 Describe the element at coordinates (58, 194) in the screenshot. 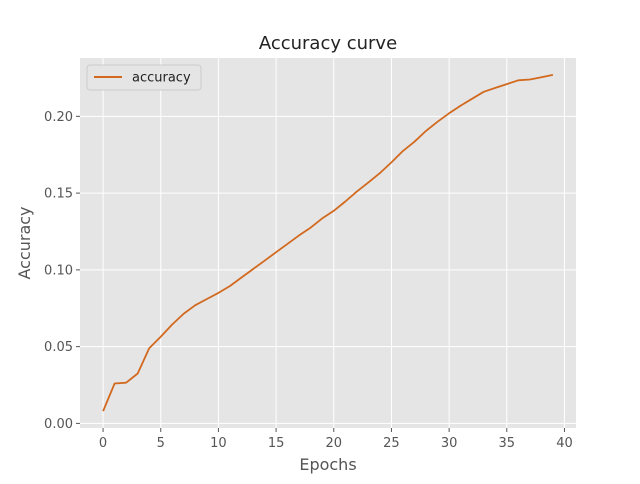

I see `y-tick-label: 0.15` at that location.